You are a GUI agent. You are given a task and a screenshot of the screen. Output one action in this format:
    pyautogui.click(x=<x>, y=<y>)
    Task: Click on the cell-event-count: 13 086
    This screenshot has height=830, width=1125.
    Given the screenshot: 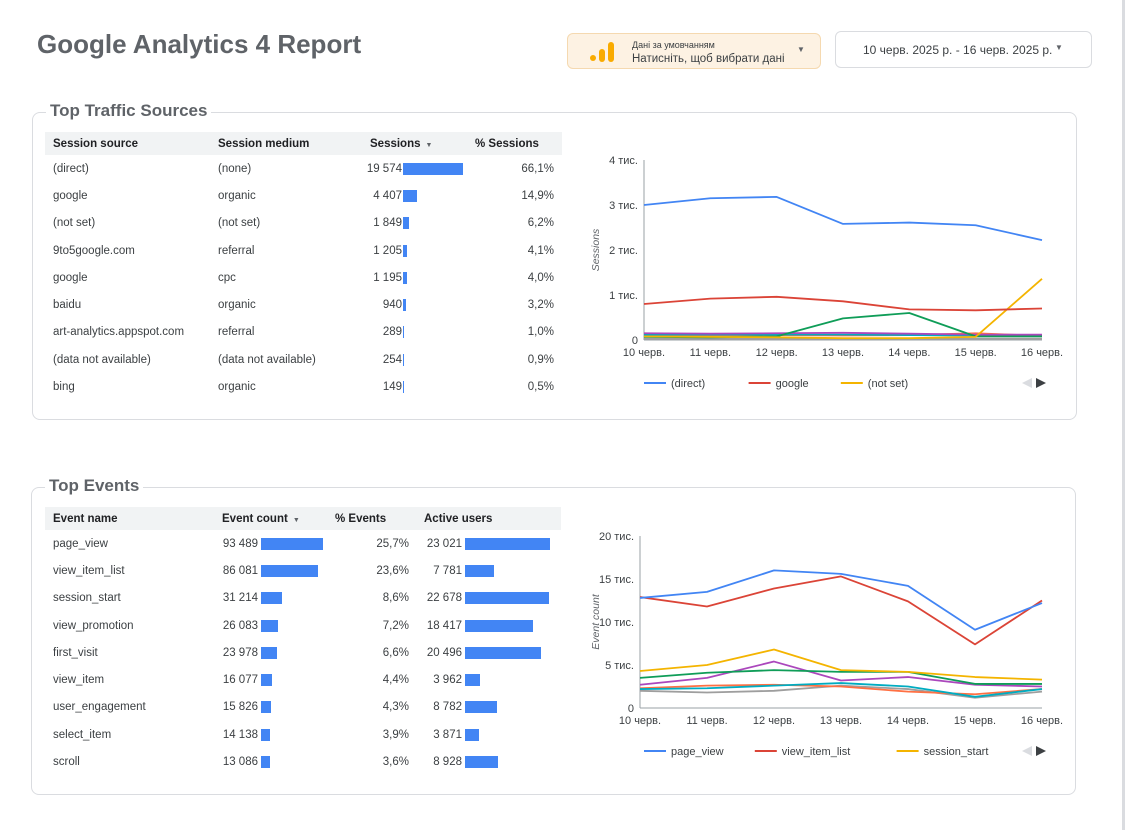 What is the action you would take?
    pyautogui.click(x=272, y=761)
    